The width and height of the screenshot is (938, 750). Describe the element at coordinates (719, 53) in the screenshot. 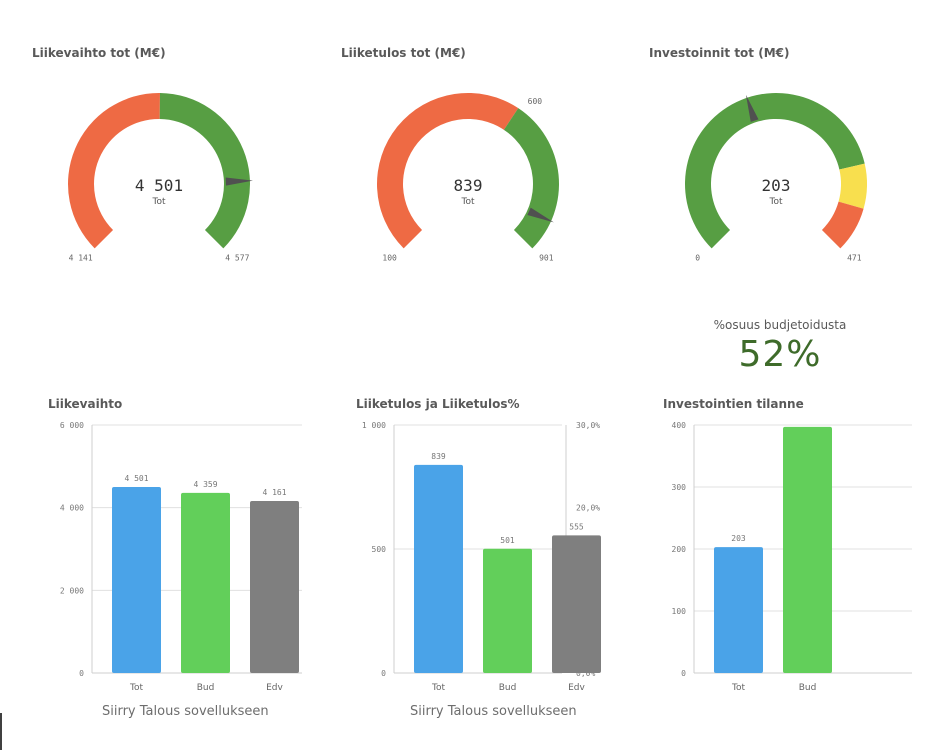

I see `gauge-title-investoinnit: Investoinnit tot (M€)` at that location.